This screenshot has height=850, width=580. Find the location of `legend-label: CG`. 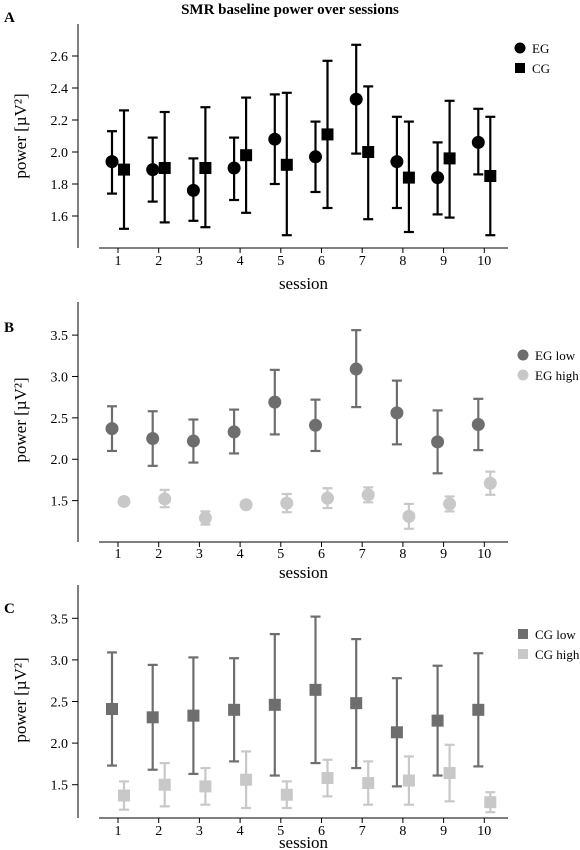

legend-label: CG is located at coordinates (541, 68).